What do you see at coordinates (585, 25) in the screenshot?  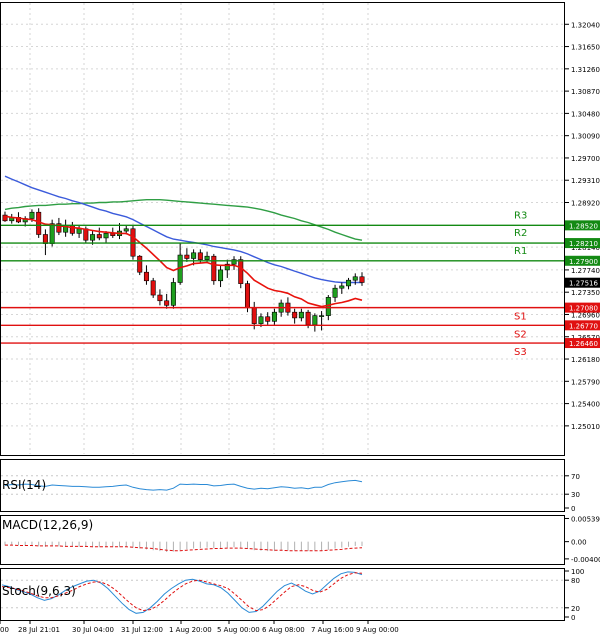 I see `price-tick-label: 1.32040` at bounding box center [585, 25].